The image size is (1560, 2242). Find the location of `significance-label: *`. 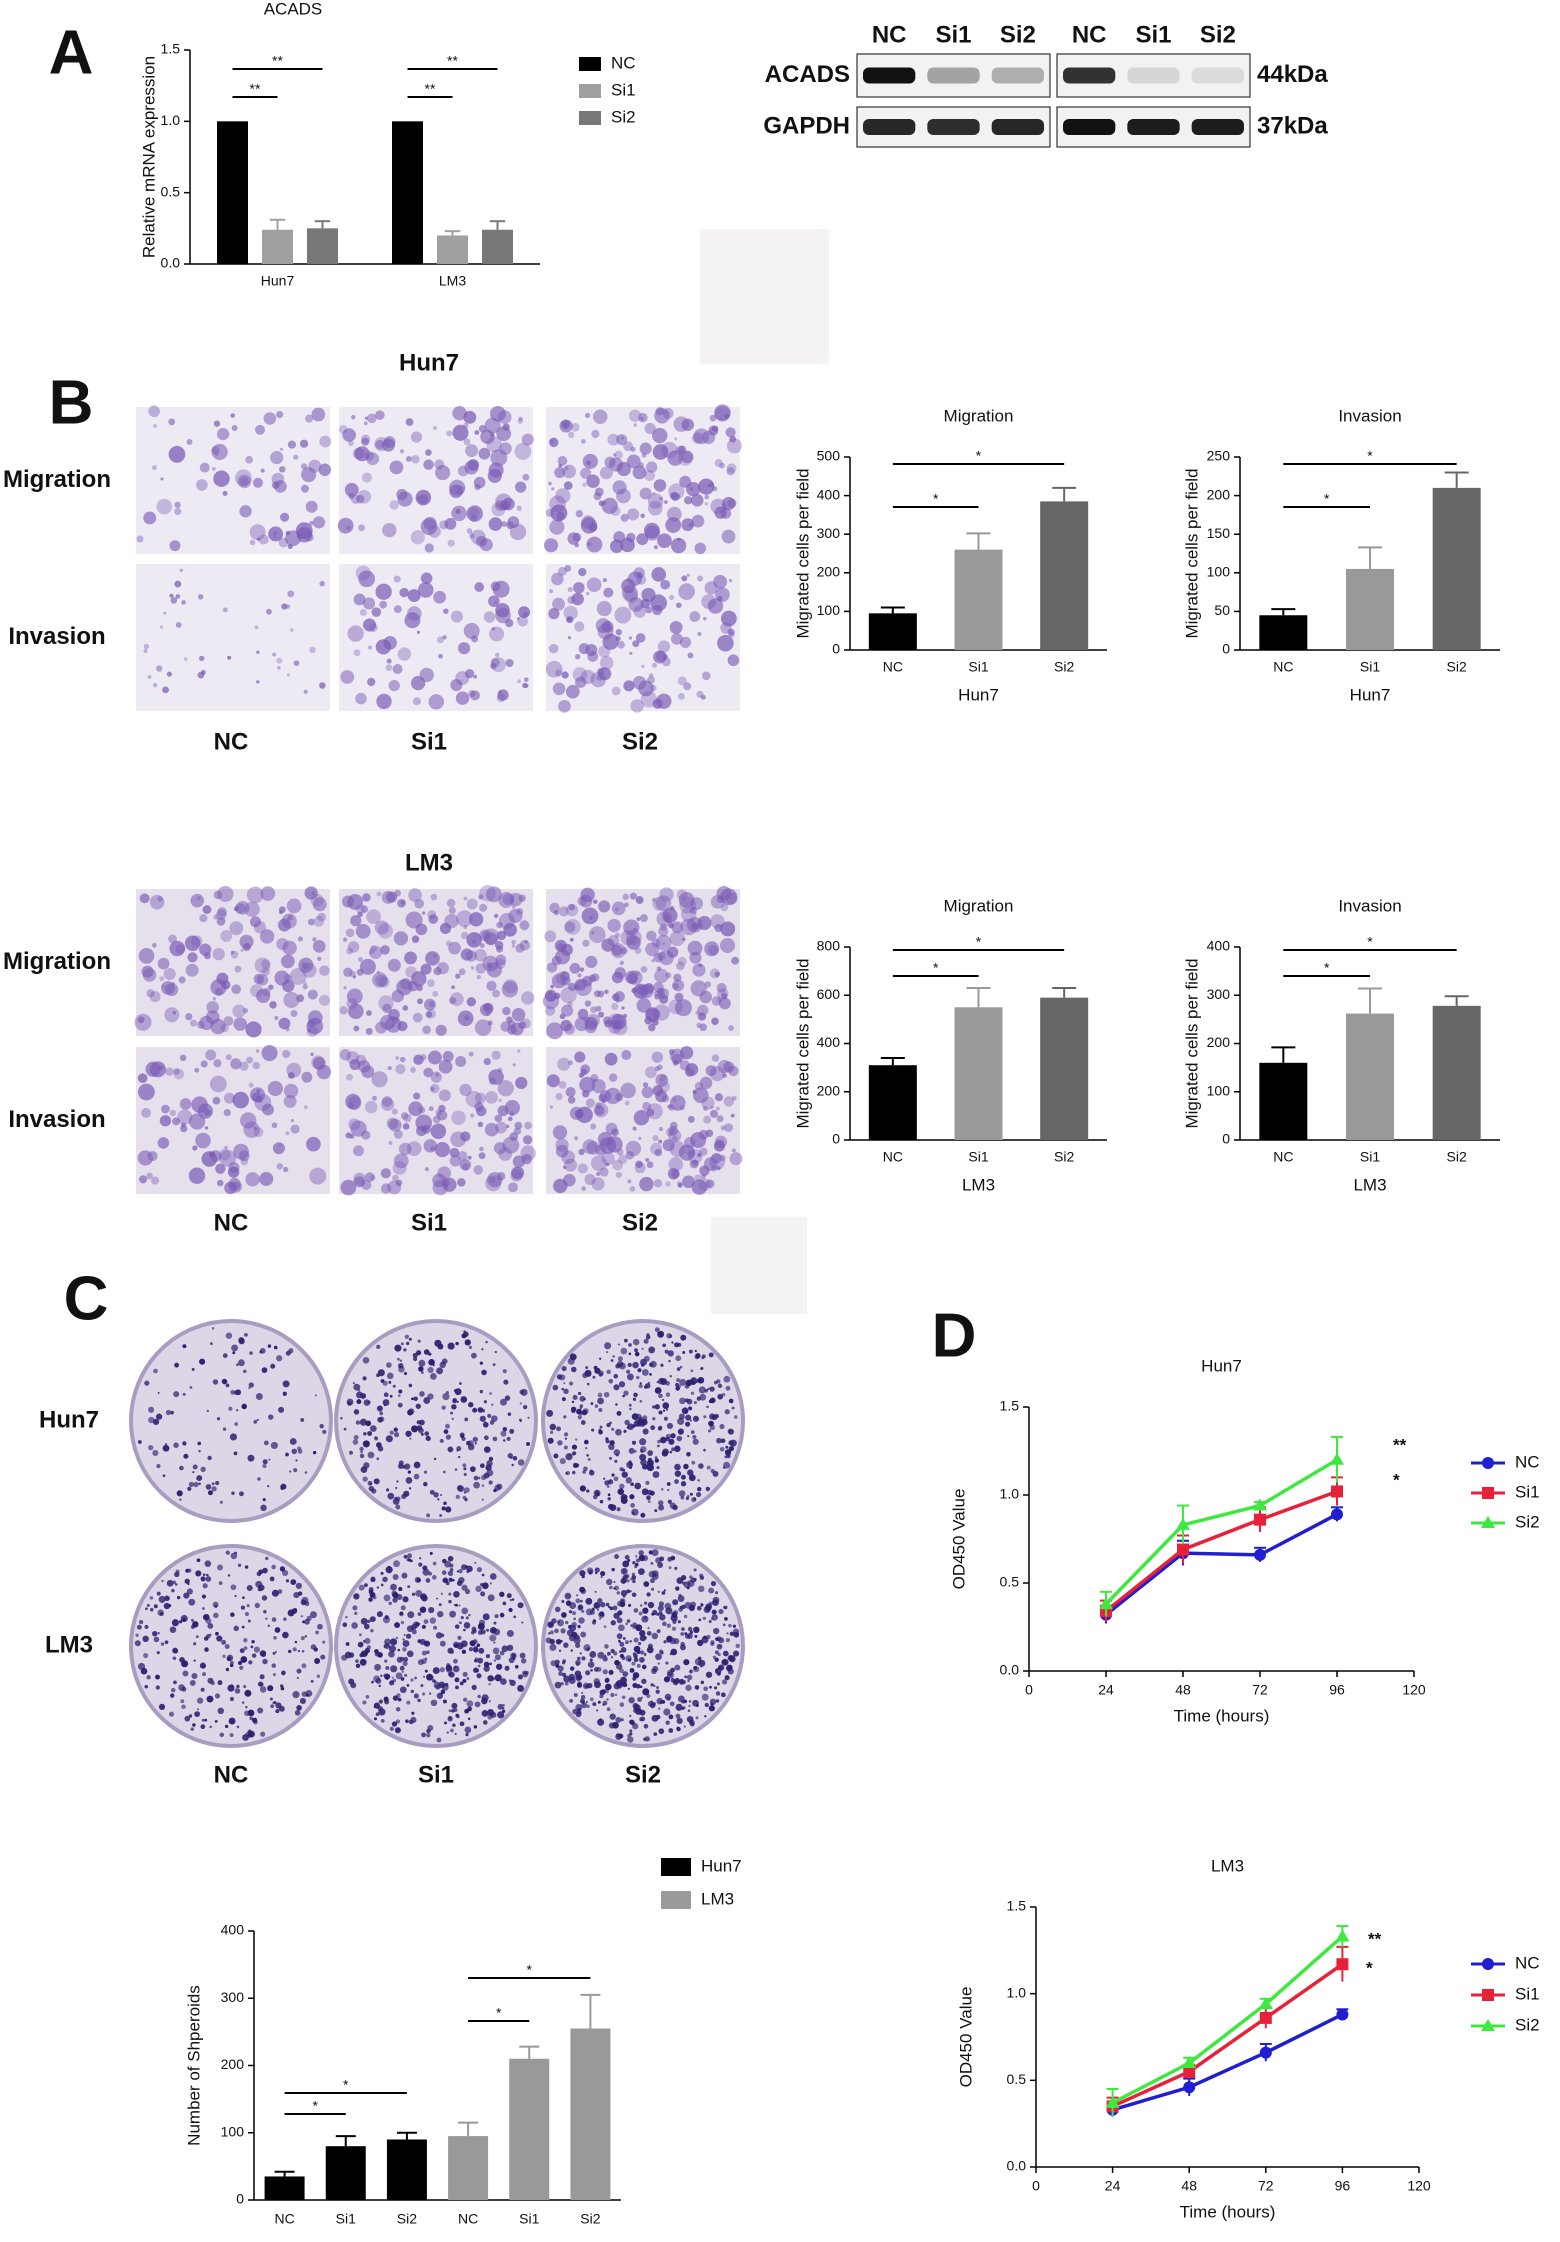

significance-label: * is located at coordinates (530, 1970).